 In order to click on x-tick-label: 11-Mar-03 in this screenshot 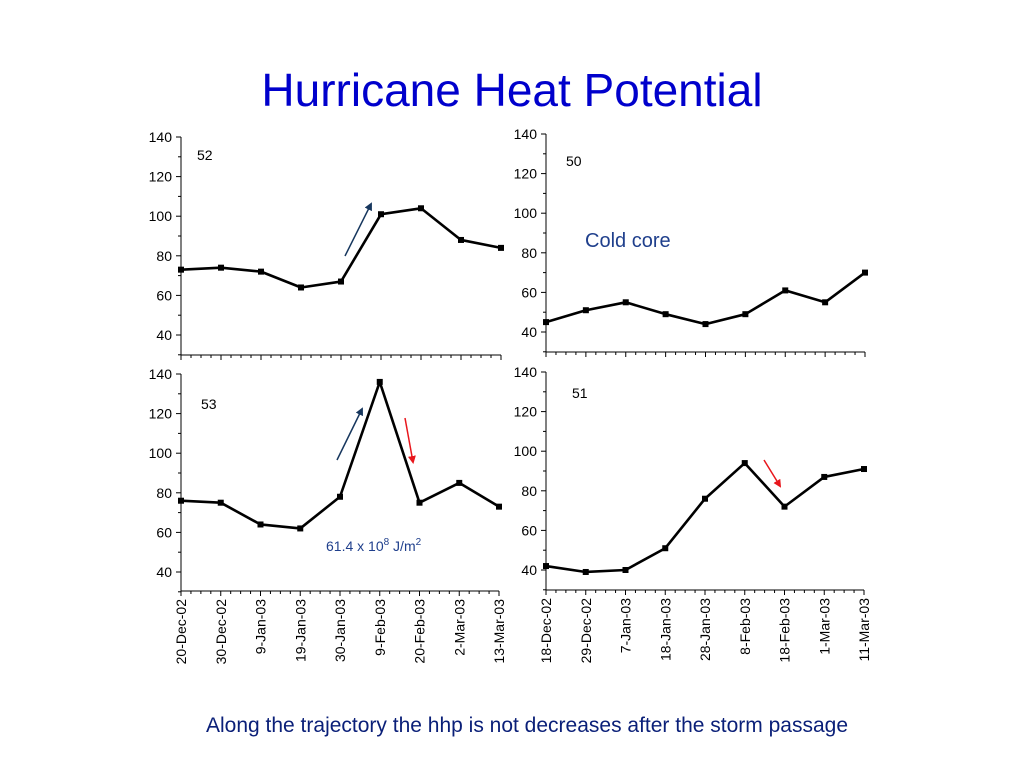, I will do `click(864, 630)`.